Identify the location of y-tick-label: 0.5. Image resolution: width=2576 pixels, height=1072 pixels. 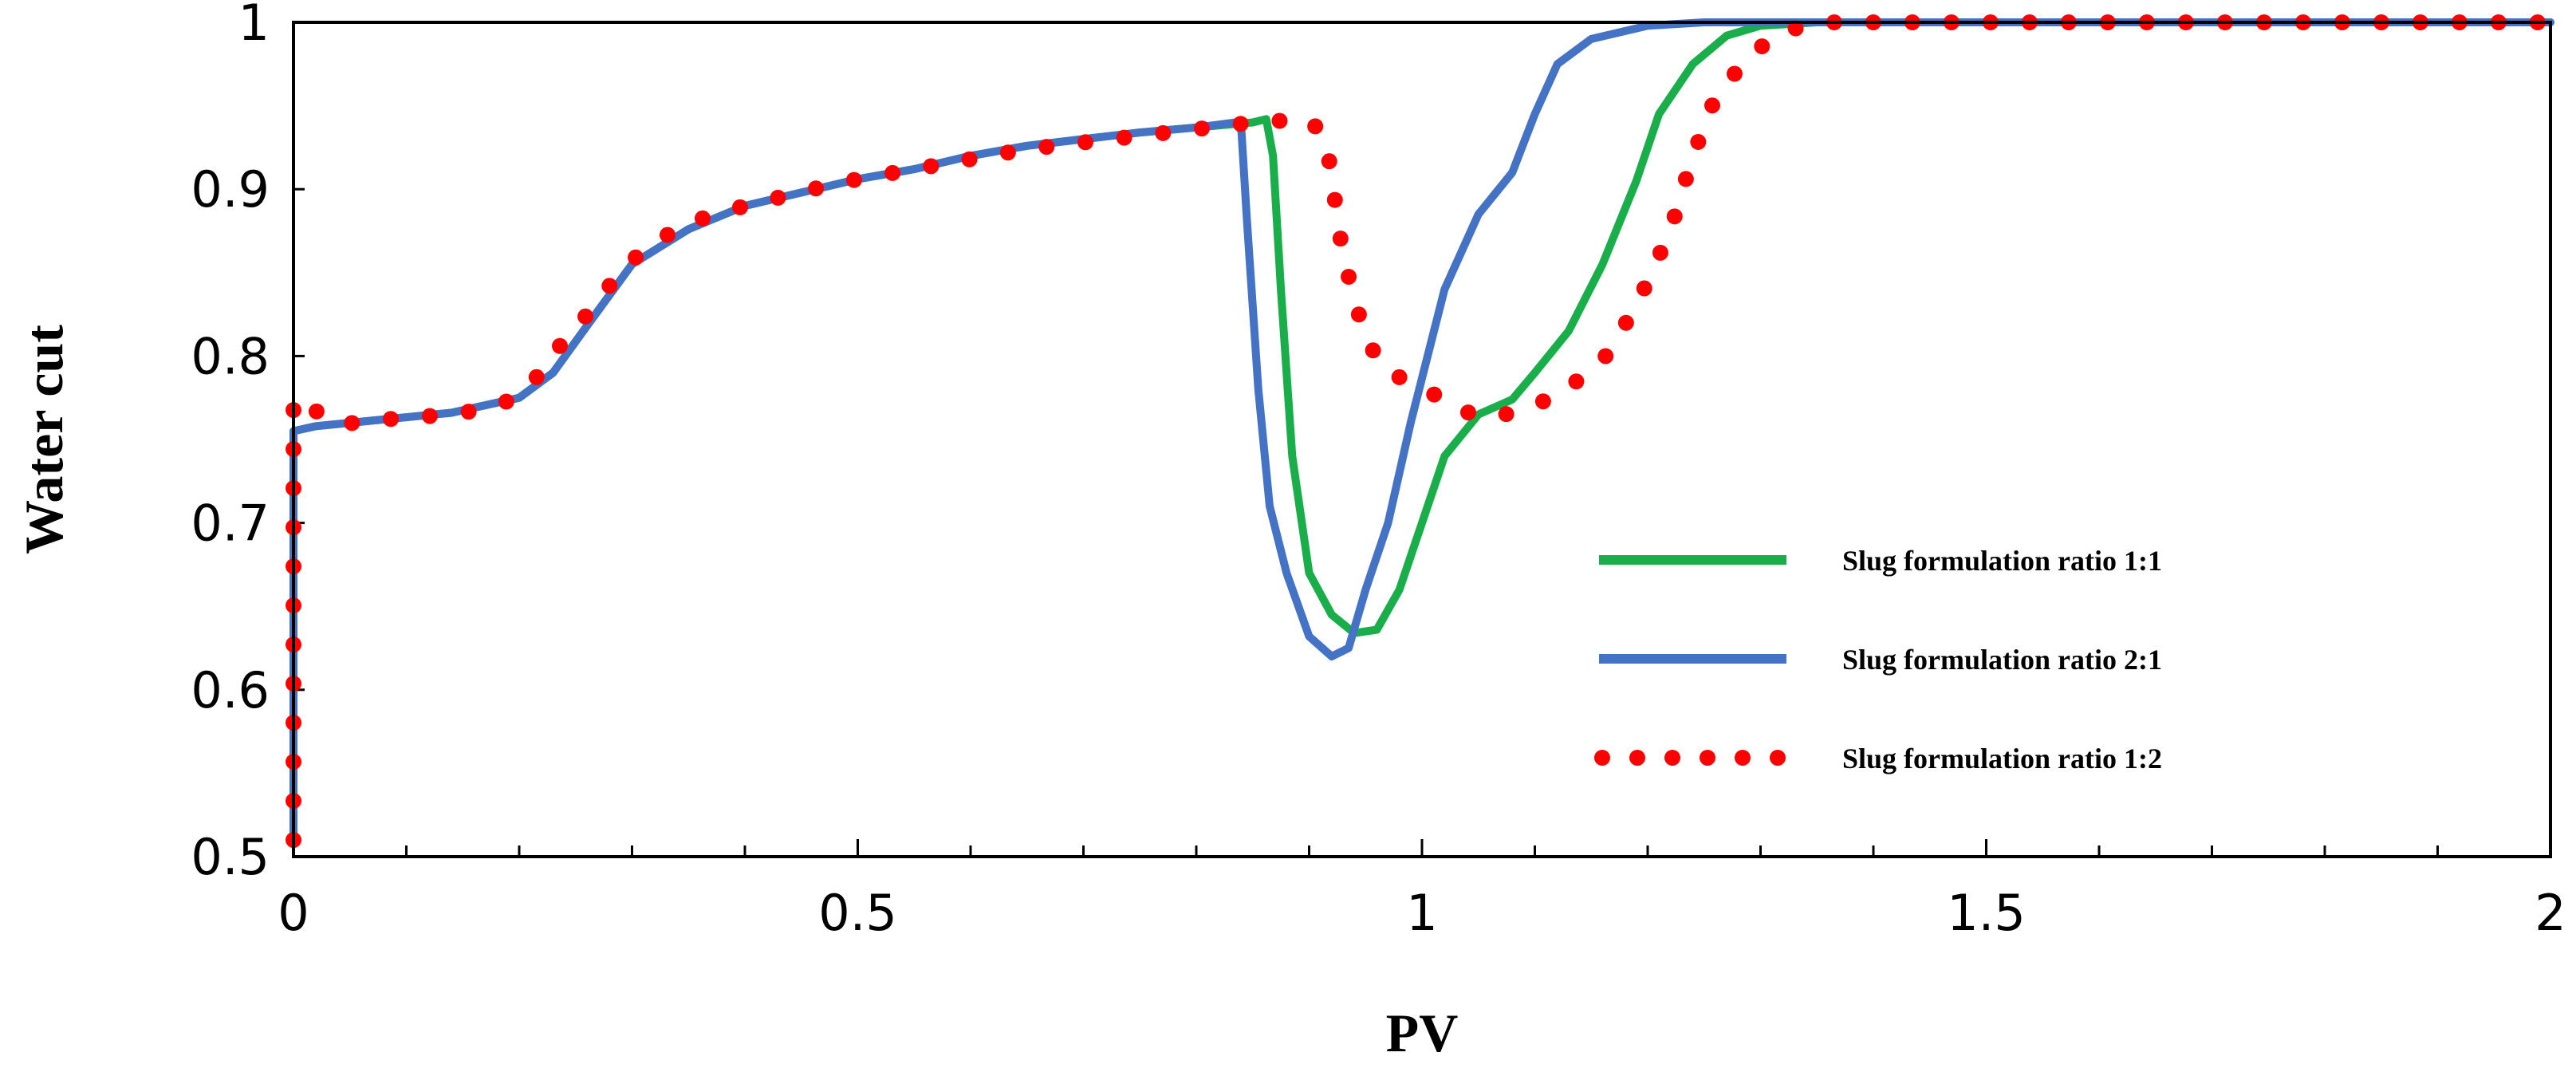
(230, 857).